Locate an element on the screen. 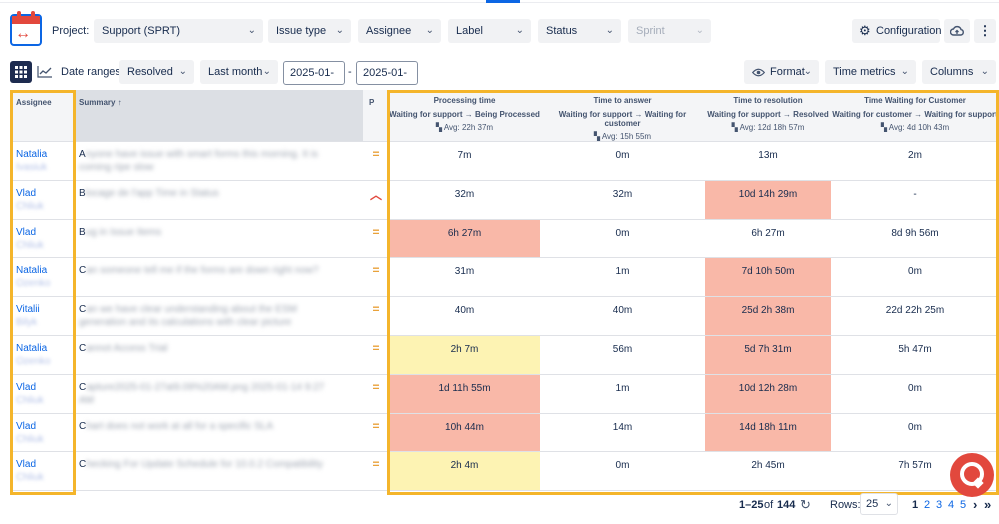 Image resolution: width=999 pixels, height=524 pixels. page-3: 3 is located at coordinates (939, 505).